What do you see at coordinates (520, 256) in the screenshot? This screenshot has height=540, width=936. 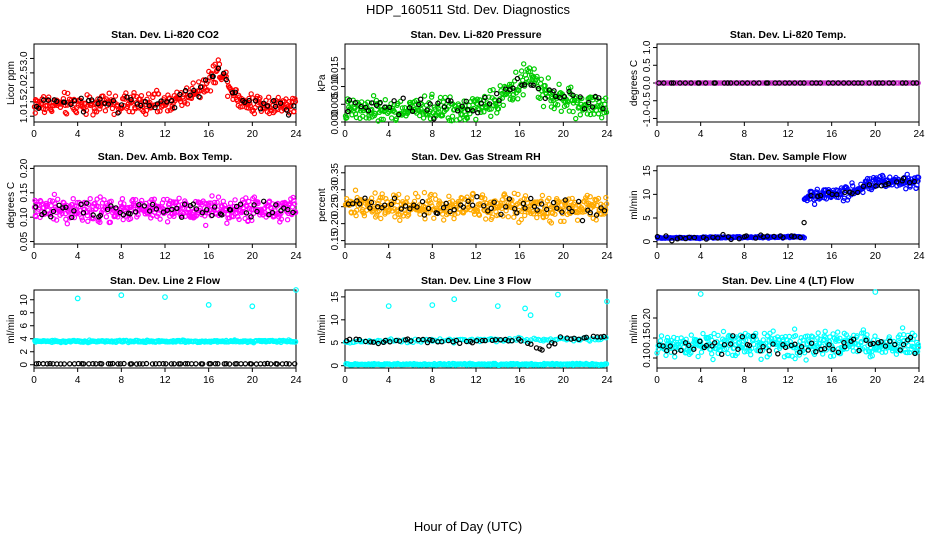 I see `x-tick-label: 16` at bounding box center [520, 256].